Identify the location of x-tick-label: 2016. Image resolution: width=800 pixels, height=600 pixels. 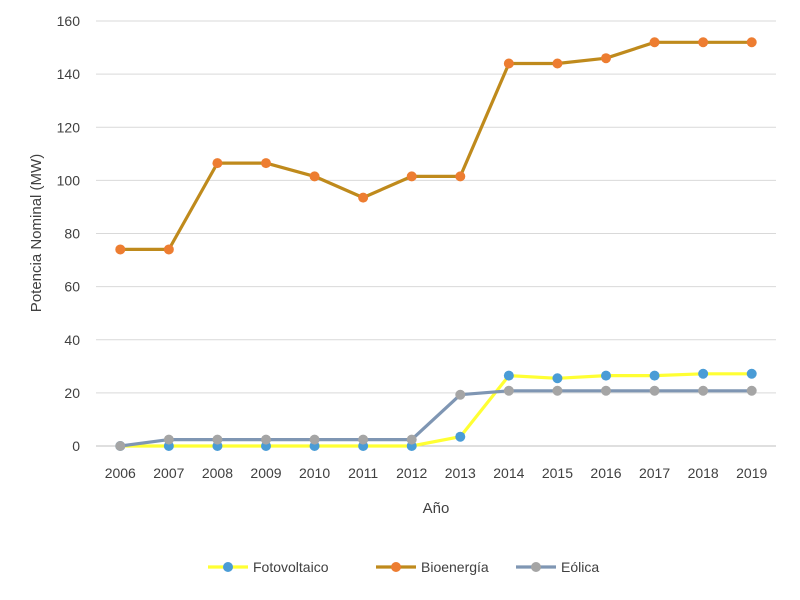
(605, 473).